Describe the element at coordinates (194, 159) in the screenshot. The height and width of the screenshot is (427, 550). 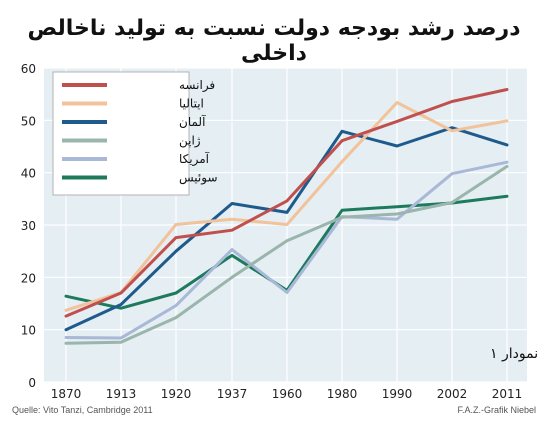
I see `legend-label: آمریکا` at that location.